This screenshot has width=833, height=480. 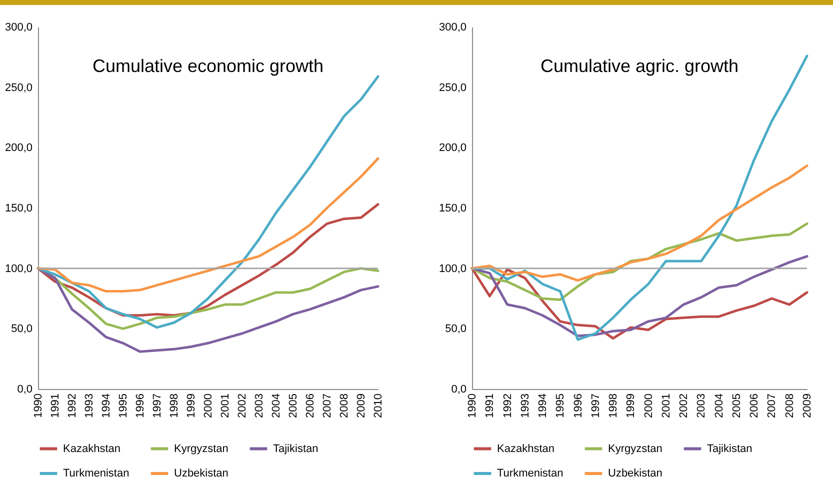 I want to click on text: Cumulative agric. growth, so click(x=639, y=66).